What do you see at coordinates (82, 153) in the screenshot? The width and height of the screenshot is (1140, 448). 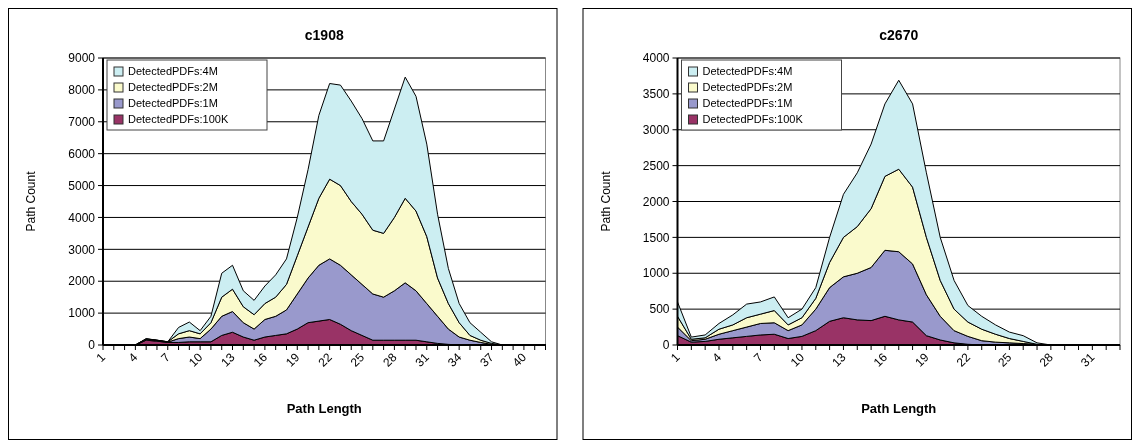 I see `y-tick-label: 6000` at bounding box center [82, 153].